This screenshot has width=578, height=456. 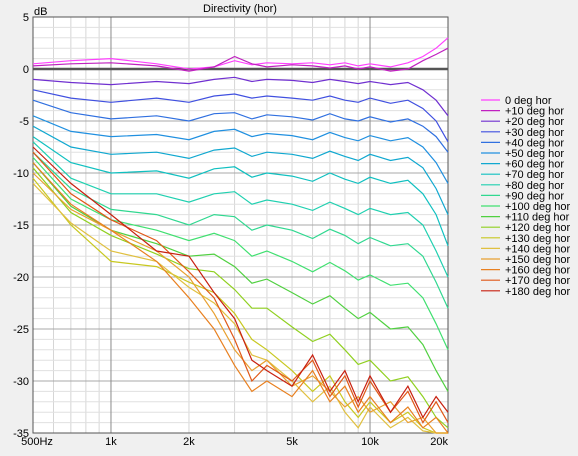 I want to click on legend-label: +60 deg hor, so click(x=534, y=165).